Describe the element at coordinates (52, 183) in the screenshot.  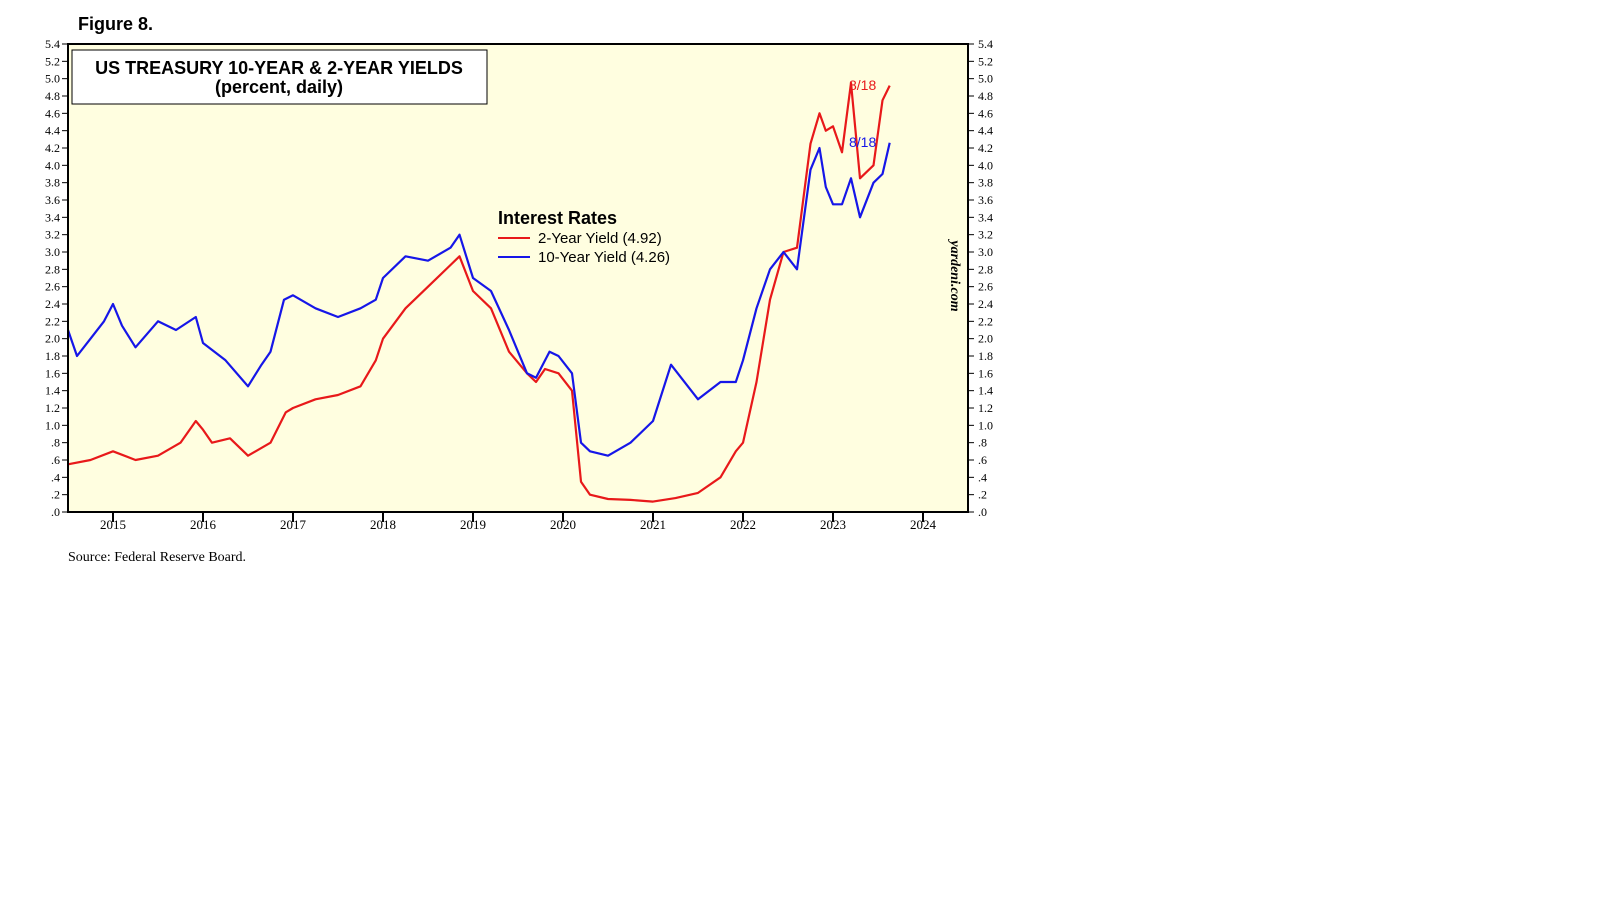
I see `y-tick-label-left: 3.8` at that location.